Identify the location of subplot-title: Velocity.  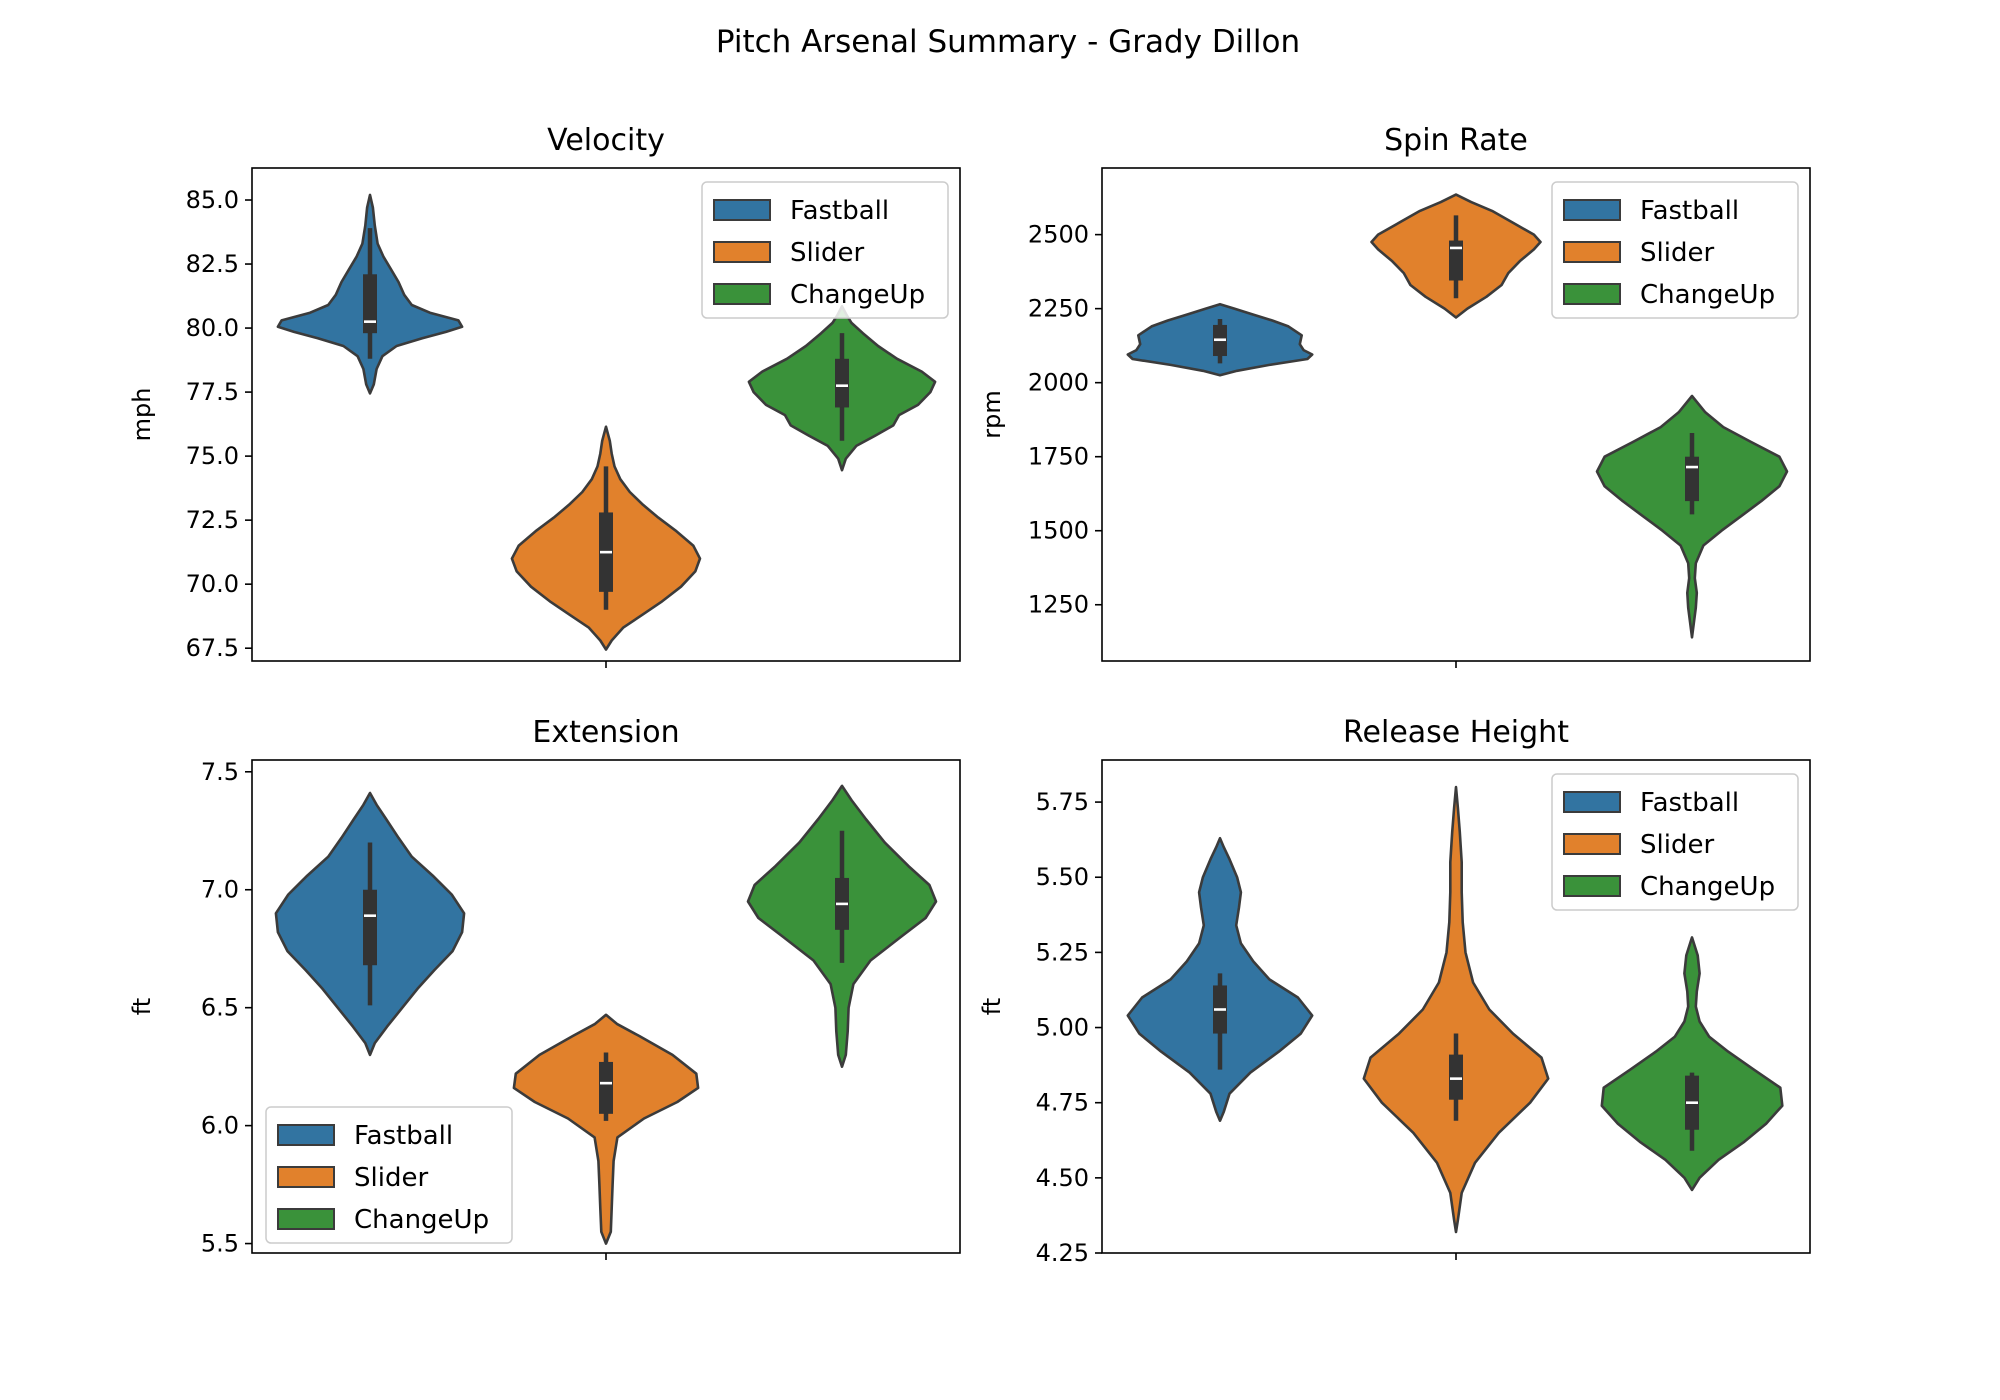
(606, 140).